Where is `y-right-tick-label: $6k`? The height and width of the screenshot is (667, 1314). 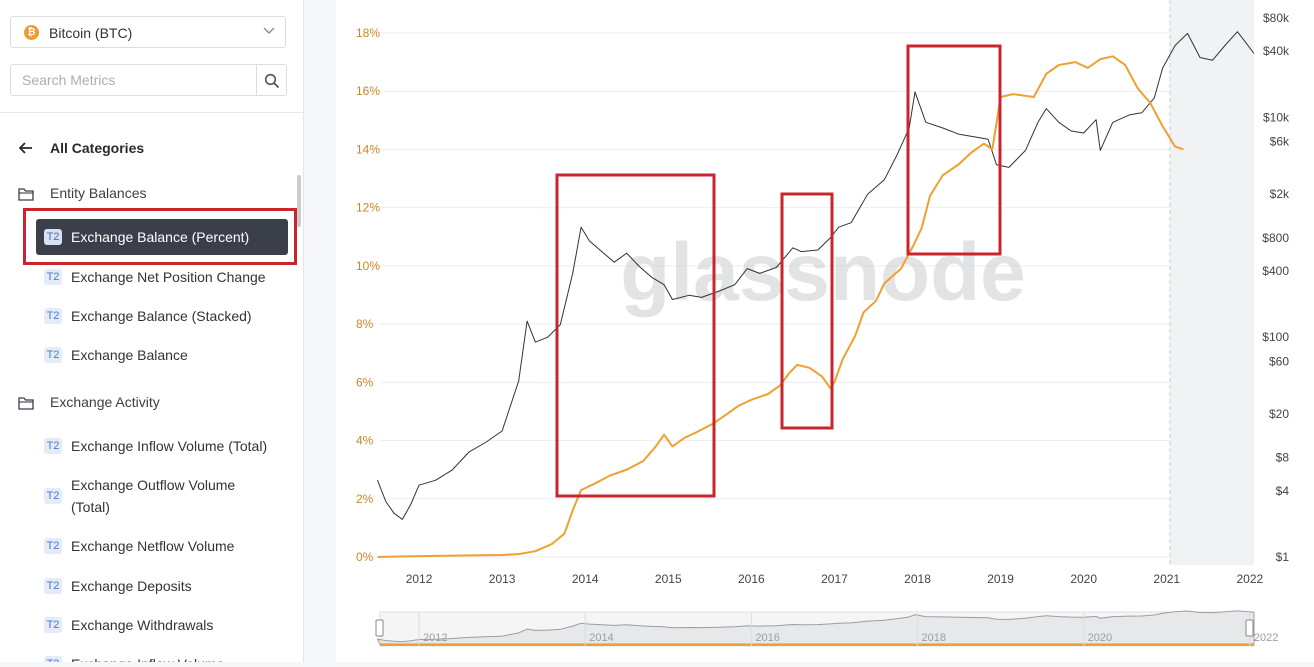
y-right-tick-label: $6k is located at coordinates (1280, 142).